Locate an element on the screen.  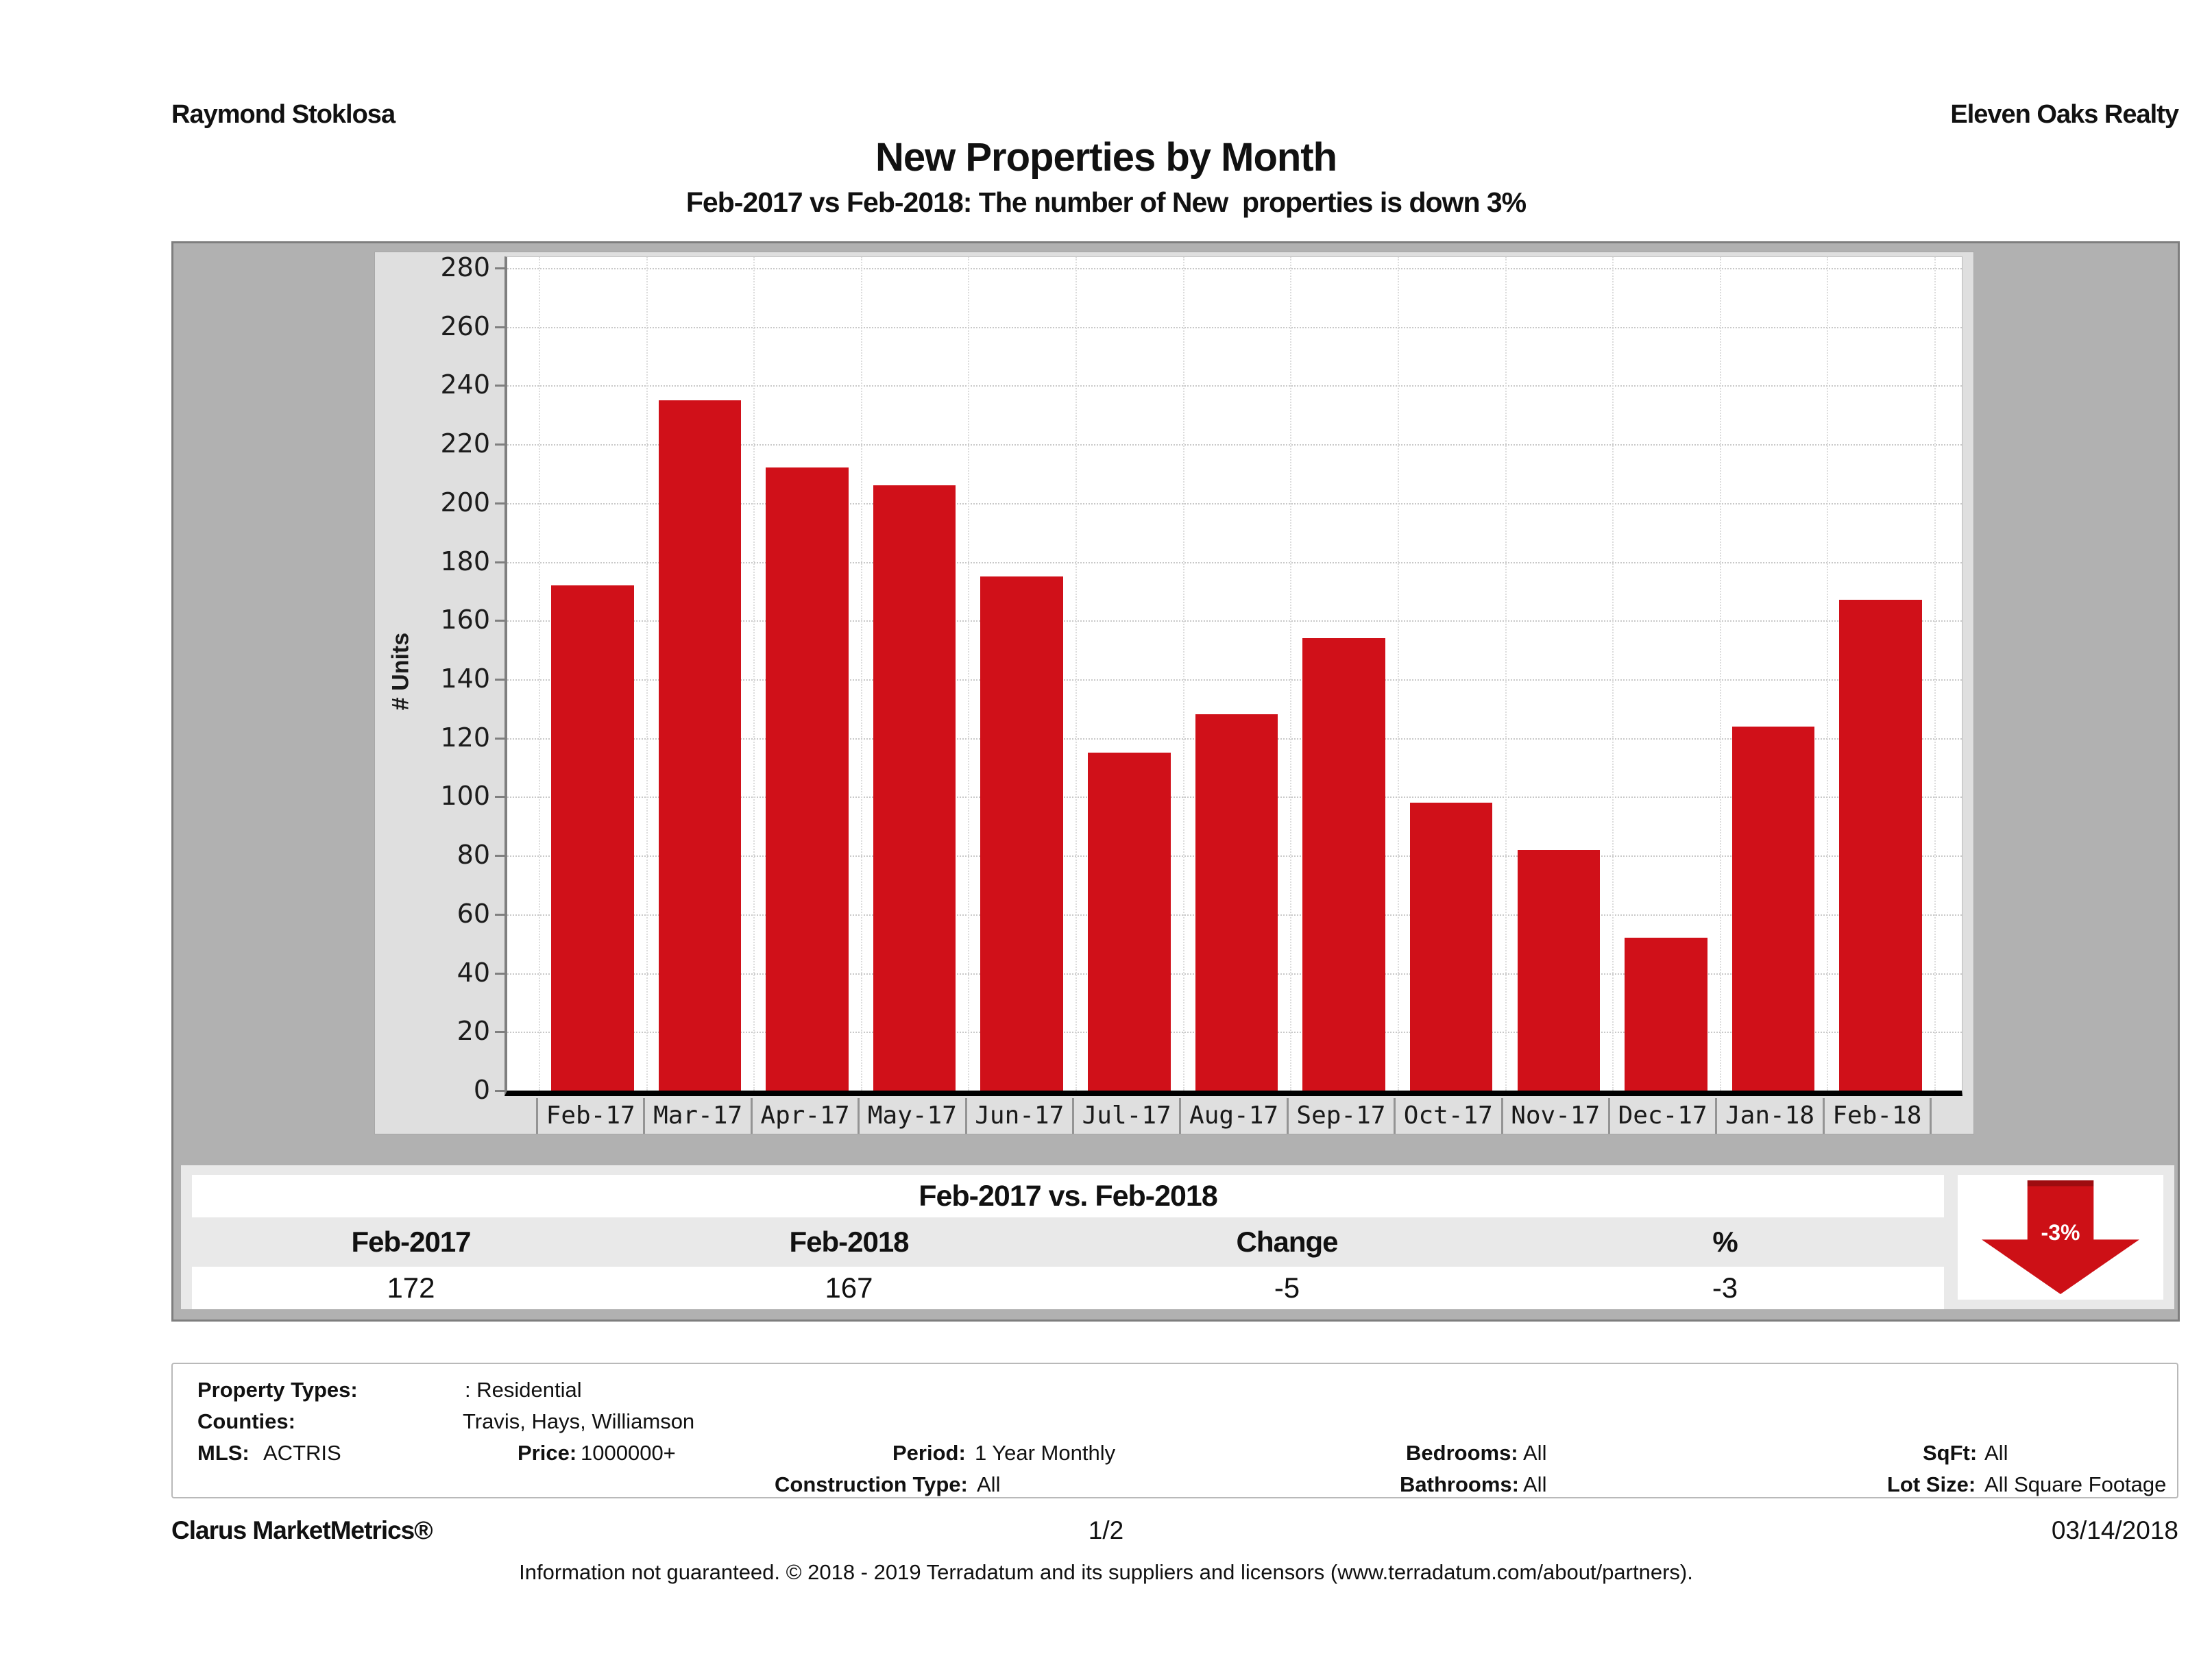
period-label: Period: is located at coordinates (929, 1453).